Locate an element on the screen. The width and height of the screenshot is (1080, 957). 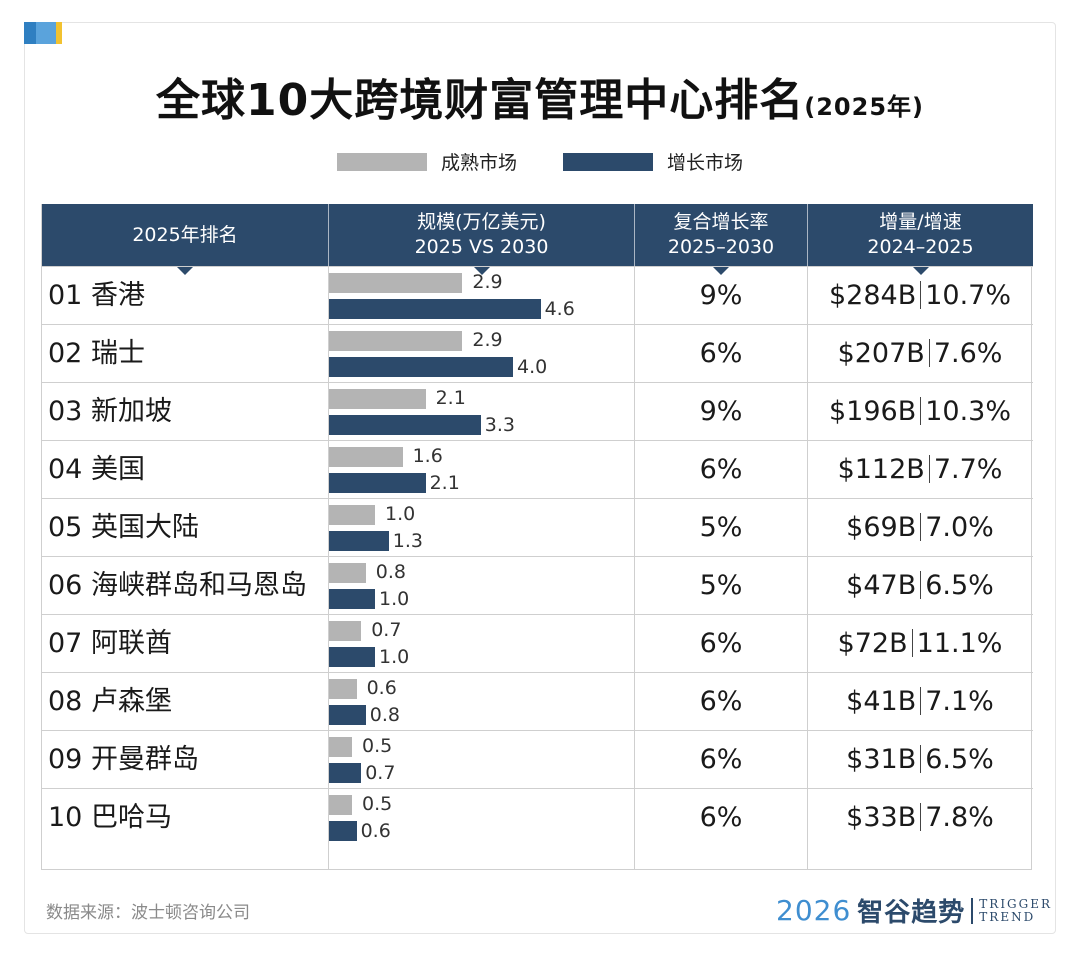
bar-2030-value: 1.0 is located at coordinates (394, 599).